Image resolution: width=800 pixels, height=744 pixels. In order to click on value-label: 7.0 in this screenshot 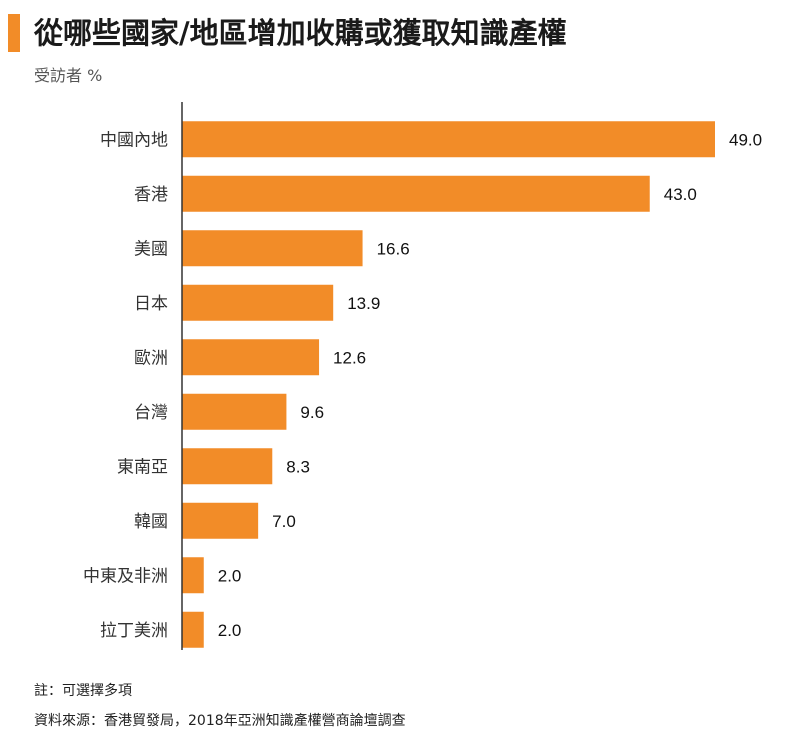, I will do `click(284, 521)`.